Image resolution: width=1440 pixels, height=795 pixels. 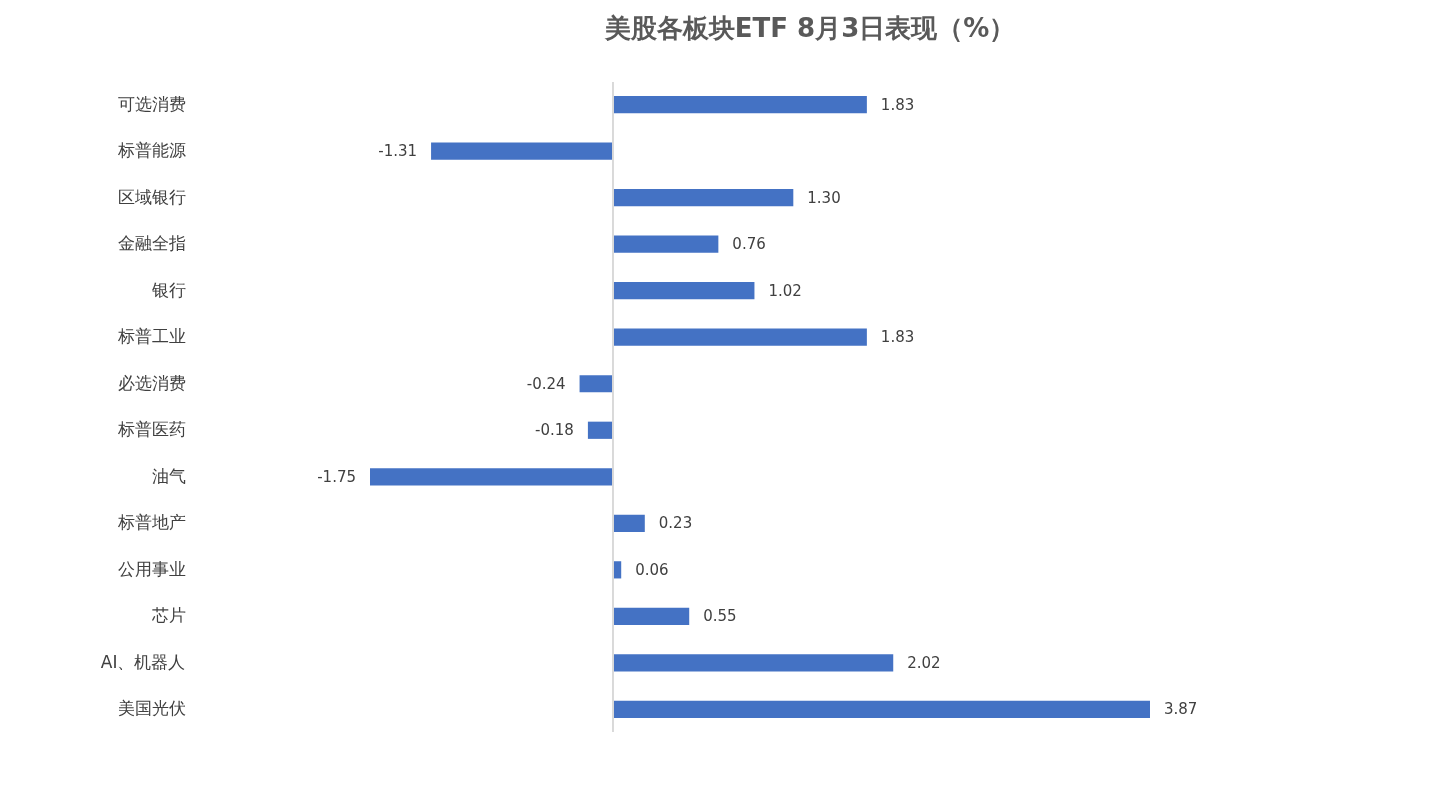 I want to click on y-tick-label: 可选消费, so click(x=151, y=103).